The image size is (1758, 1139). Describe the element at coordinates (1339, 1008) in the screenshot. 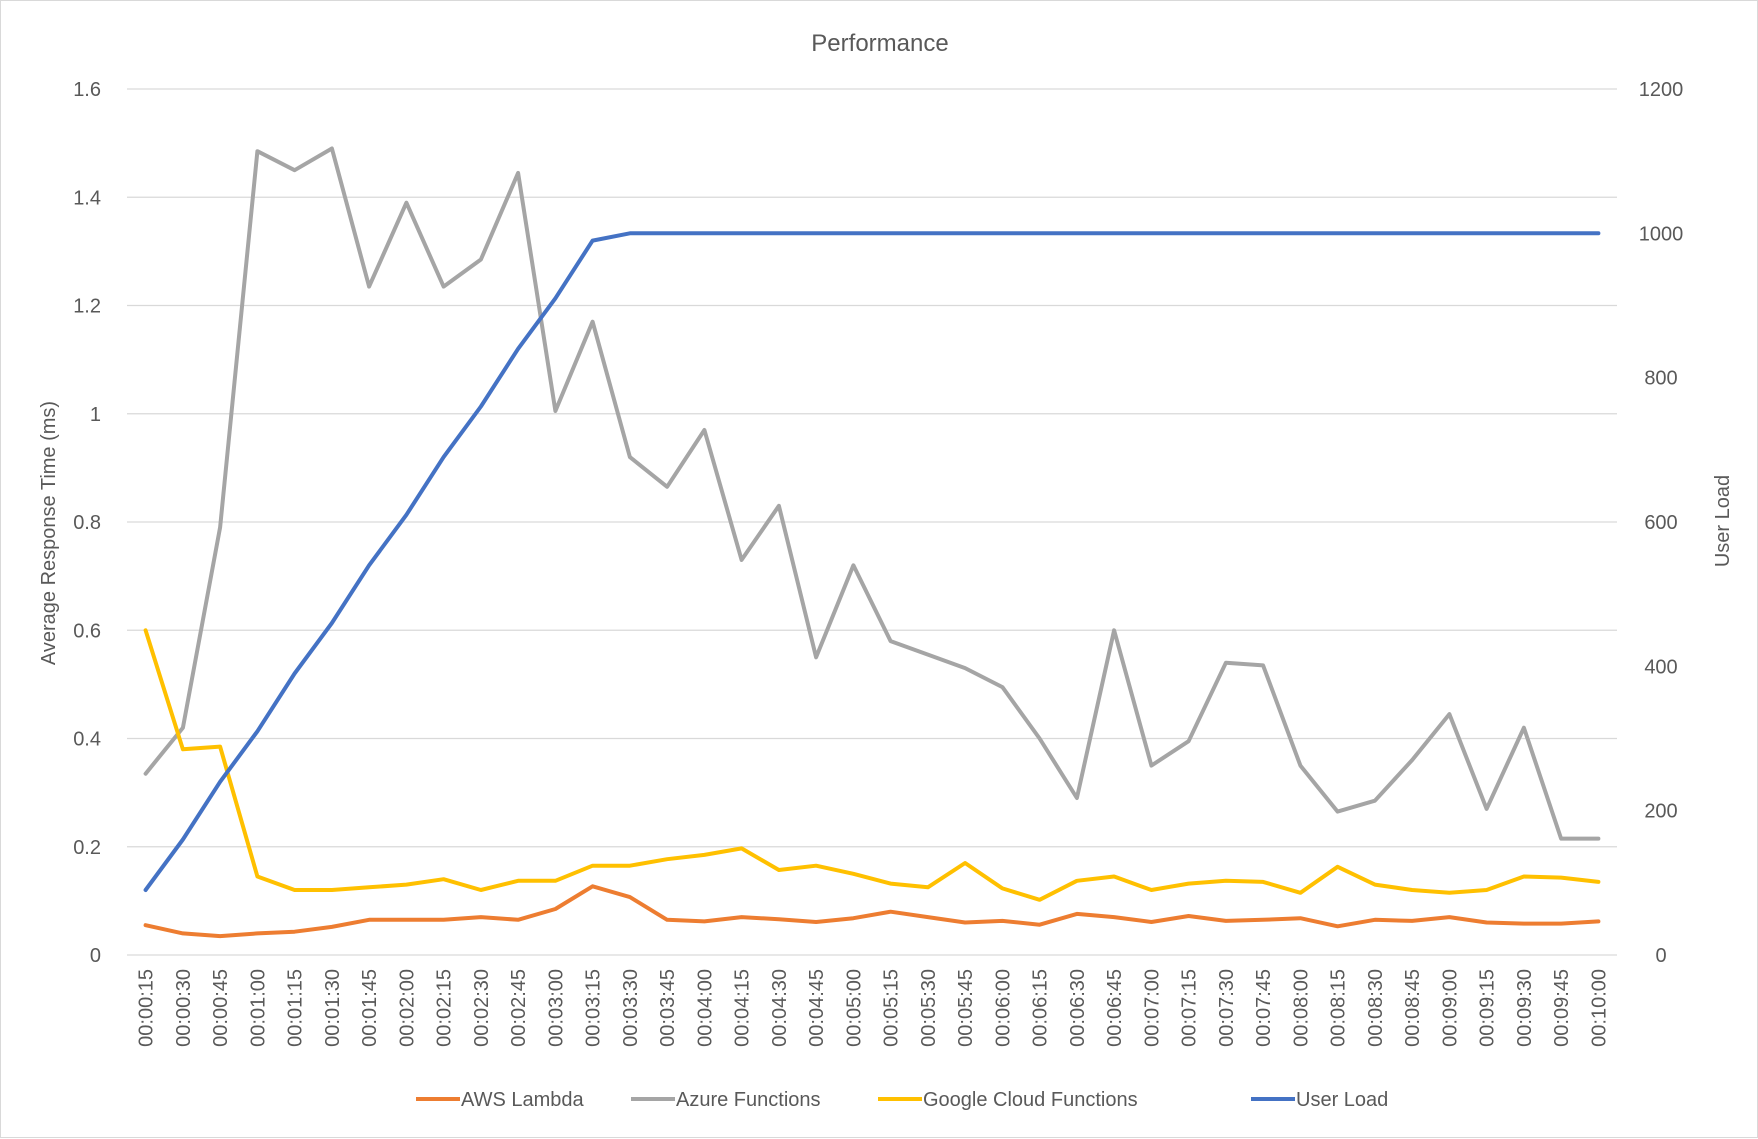

I see `x-tick-label: 00:08:15` at that location.